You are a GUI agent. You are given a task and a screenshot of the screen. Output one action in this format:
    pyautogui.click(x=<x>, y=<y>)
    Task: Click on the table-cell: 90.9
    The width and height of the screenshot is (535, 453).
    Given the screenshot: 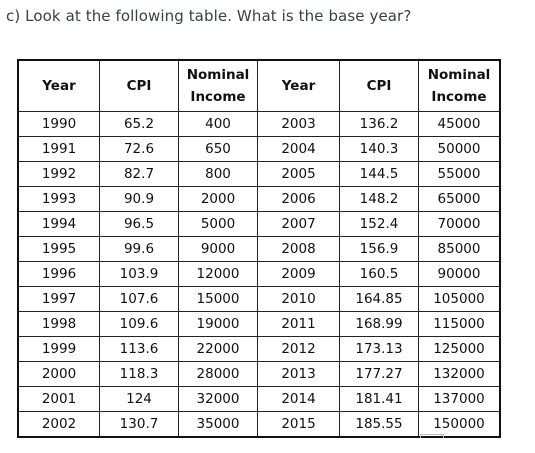 What is the action you would take?
    pyautogui.click(x=139, y=199)
    